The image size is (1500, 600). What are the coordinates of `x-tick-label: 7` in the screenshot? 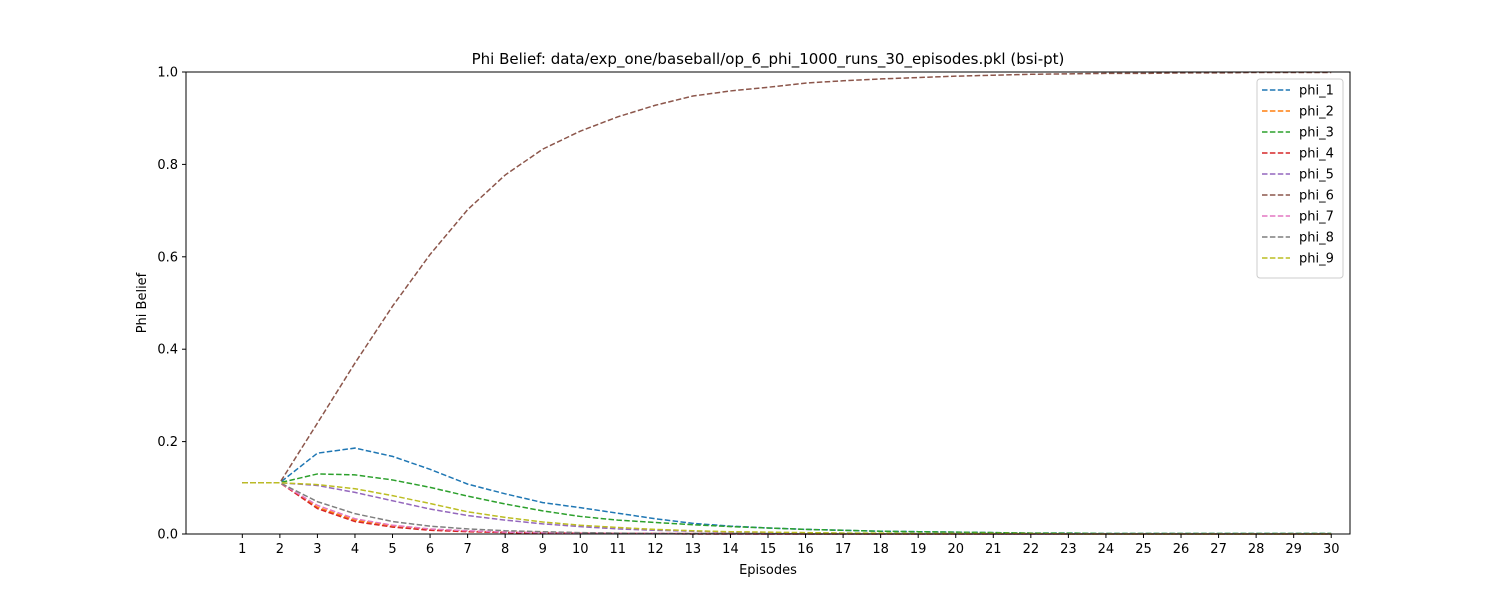 It's located at (467, 549).